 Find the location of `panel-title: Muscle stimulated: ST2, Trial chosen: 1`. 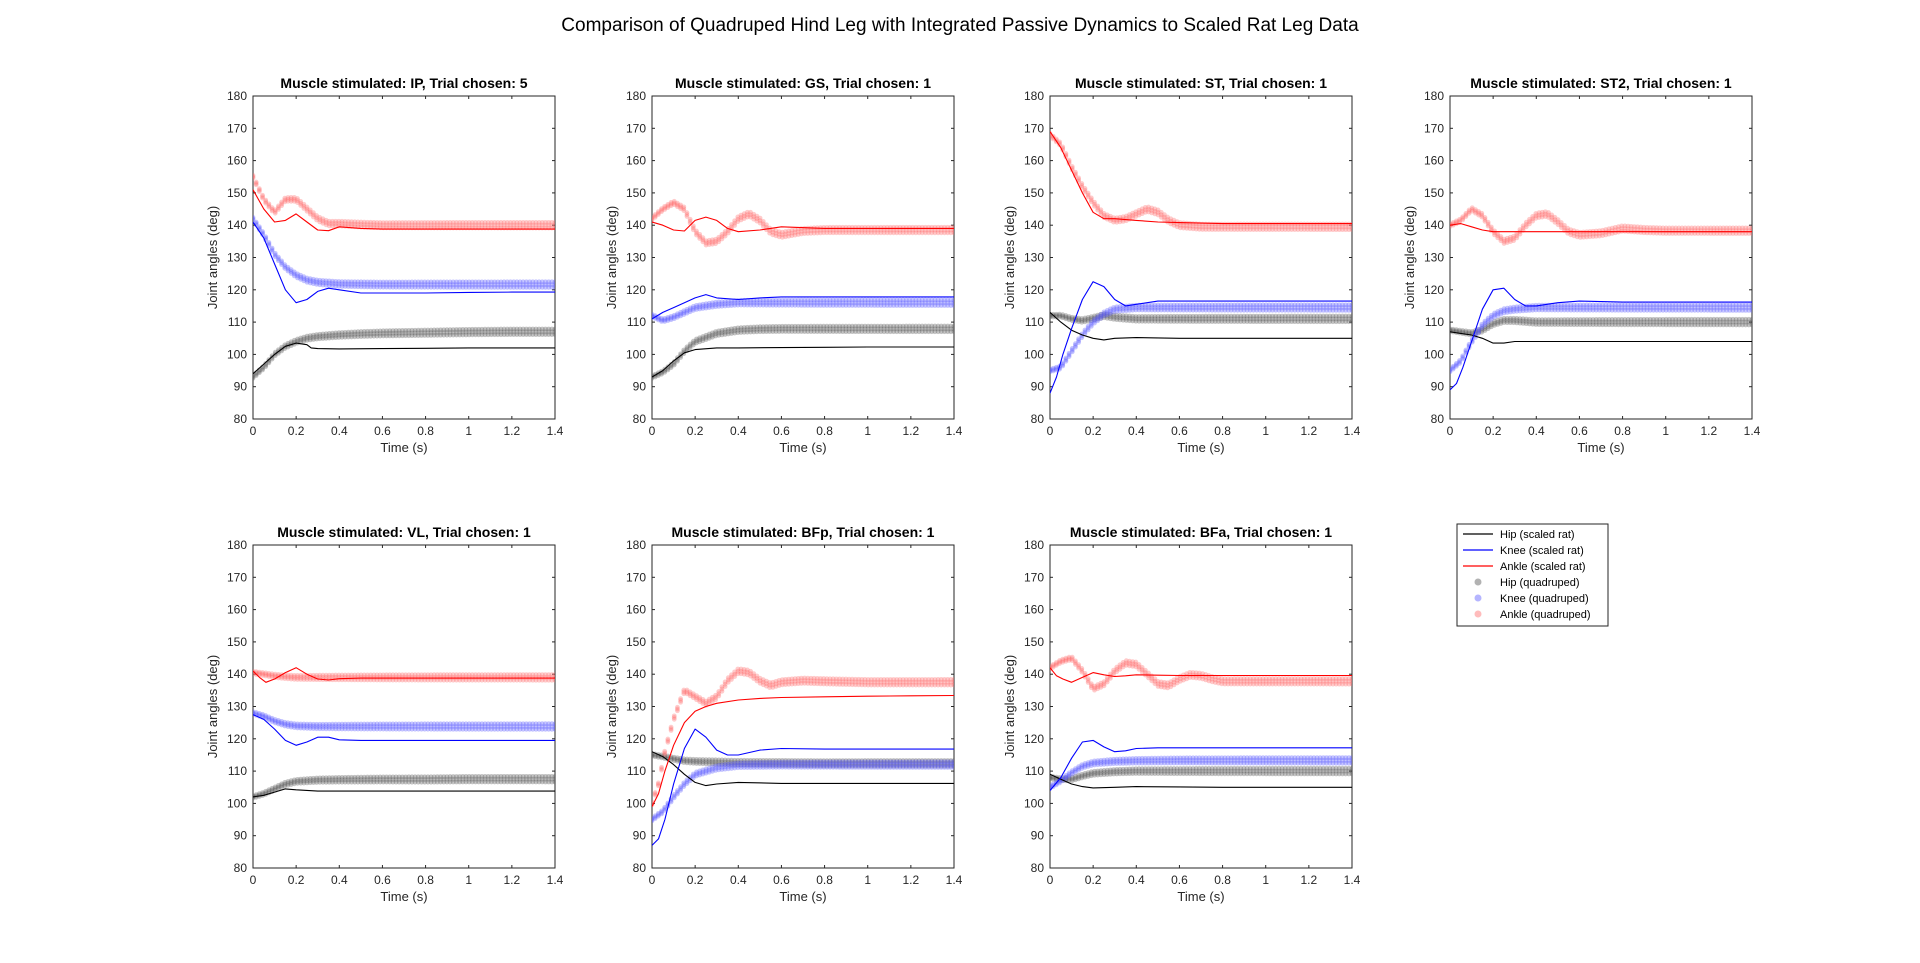

panel-title: Muscle stimulated: ST2, Trial chosen: 1 is located at coordinates (1601, 83).